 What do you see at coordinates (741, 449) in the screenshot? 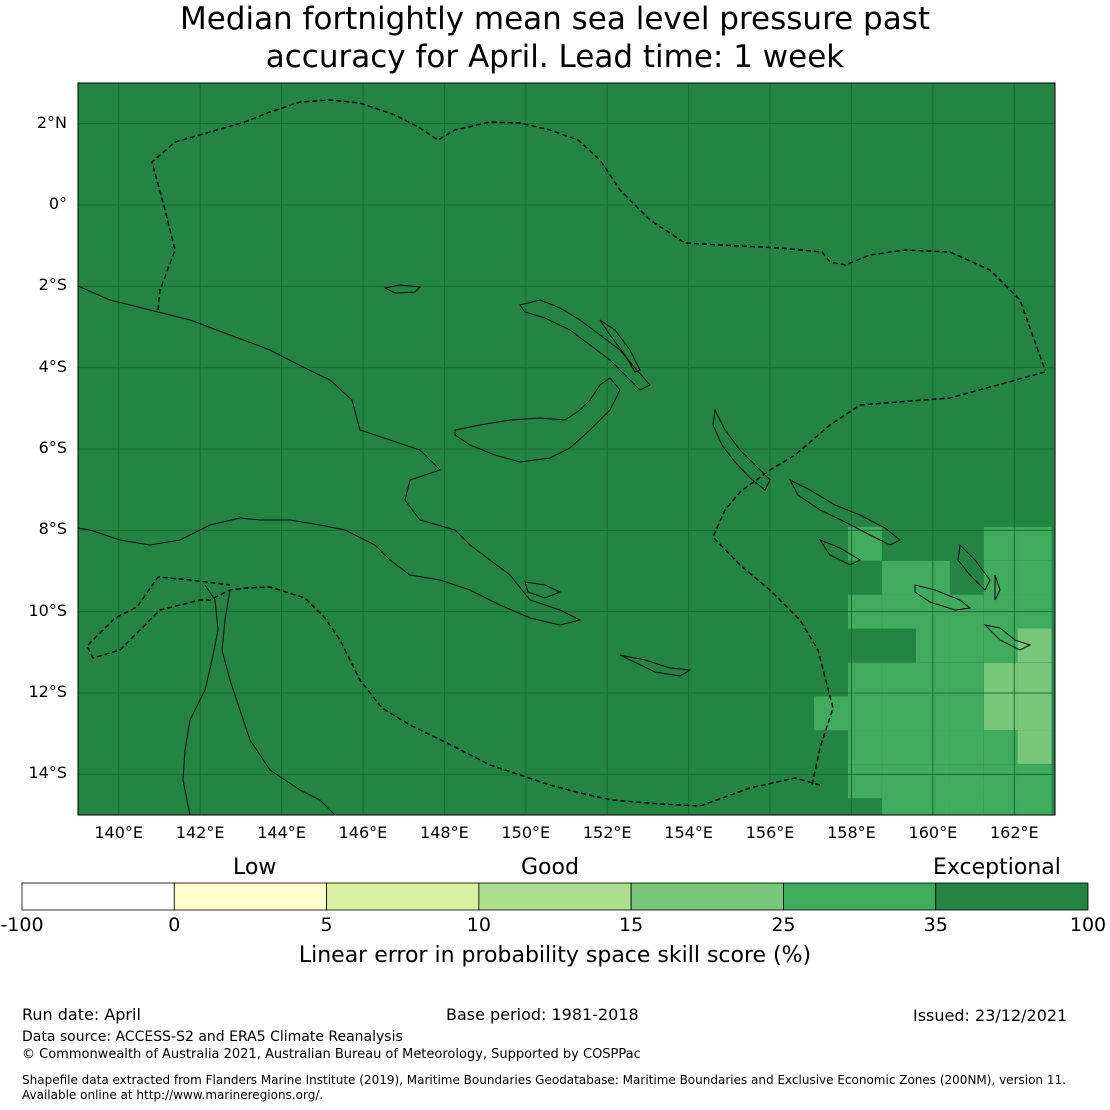
I see `coastline-bougainville` at bounding box center [741, 449].